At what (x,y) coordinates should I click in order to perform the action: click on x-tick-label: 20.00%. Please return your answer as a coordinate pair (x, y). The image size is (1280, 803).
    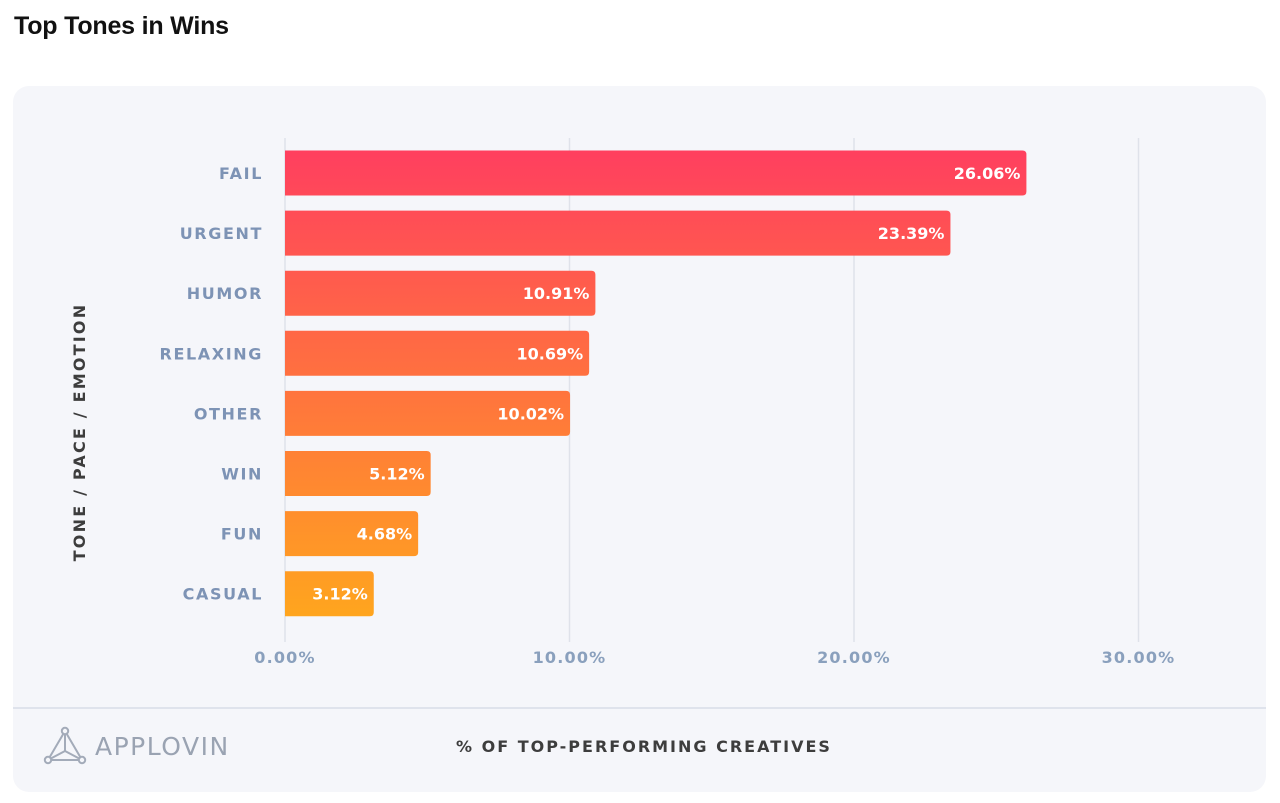
    Looking at the image, I should click on (854, 657).